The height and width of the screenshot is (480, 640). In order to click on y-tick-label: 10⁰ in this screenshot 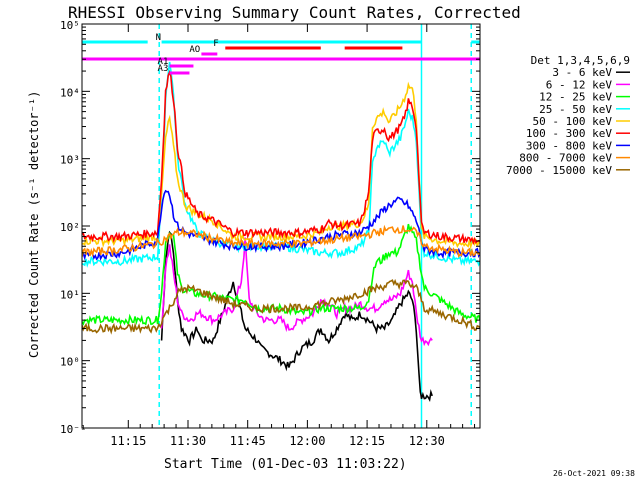, I will do `click(70, 362)`.